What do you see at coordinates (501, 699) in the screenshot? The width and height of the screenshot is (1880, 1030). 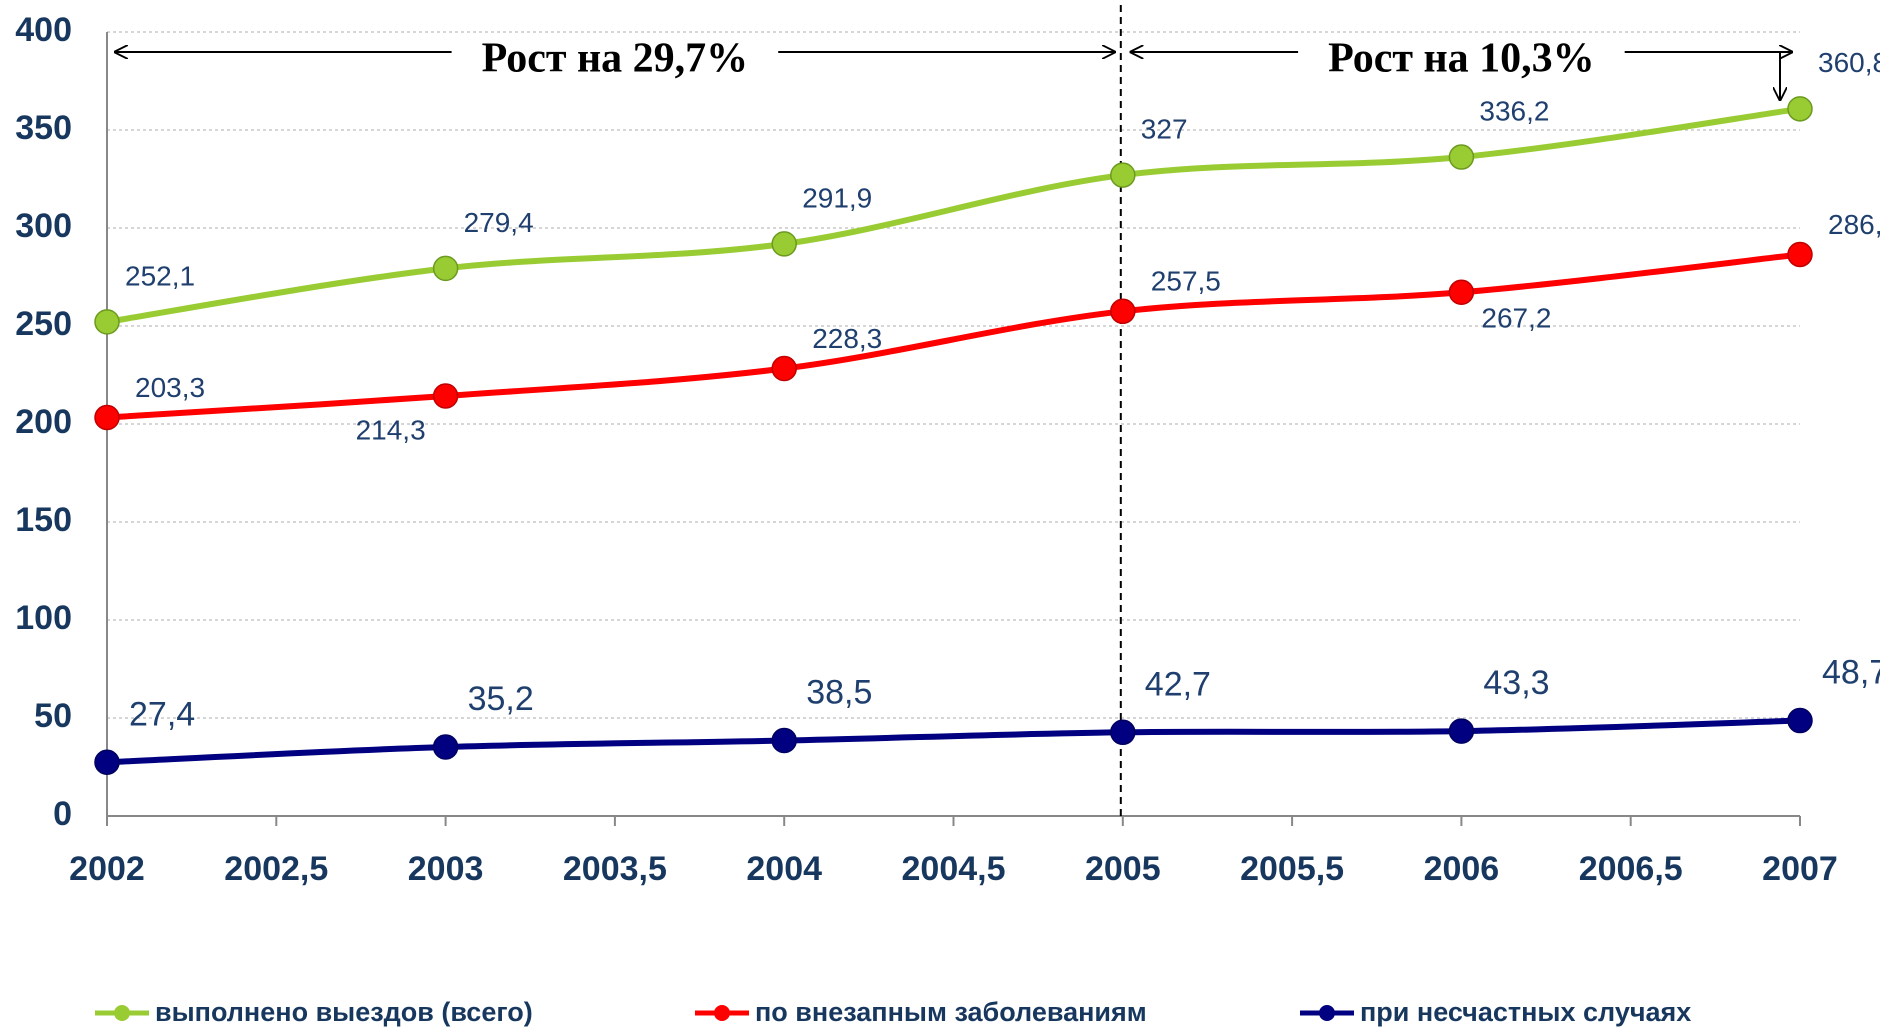 I see `data-label: 35,2` at bounding box center [501, 699].